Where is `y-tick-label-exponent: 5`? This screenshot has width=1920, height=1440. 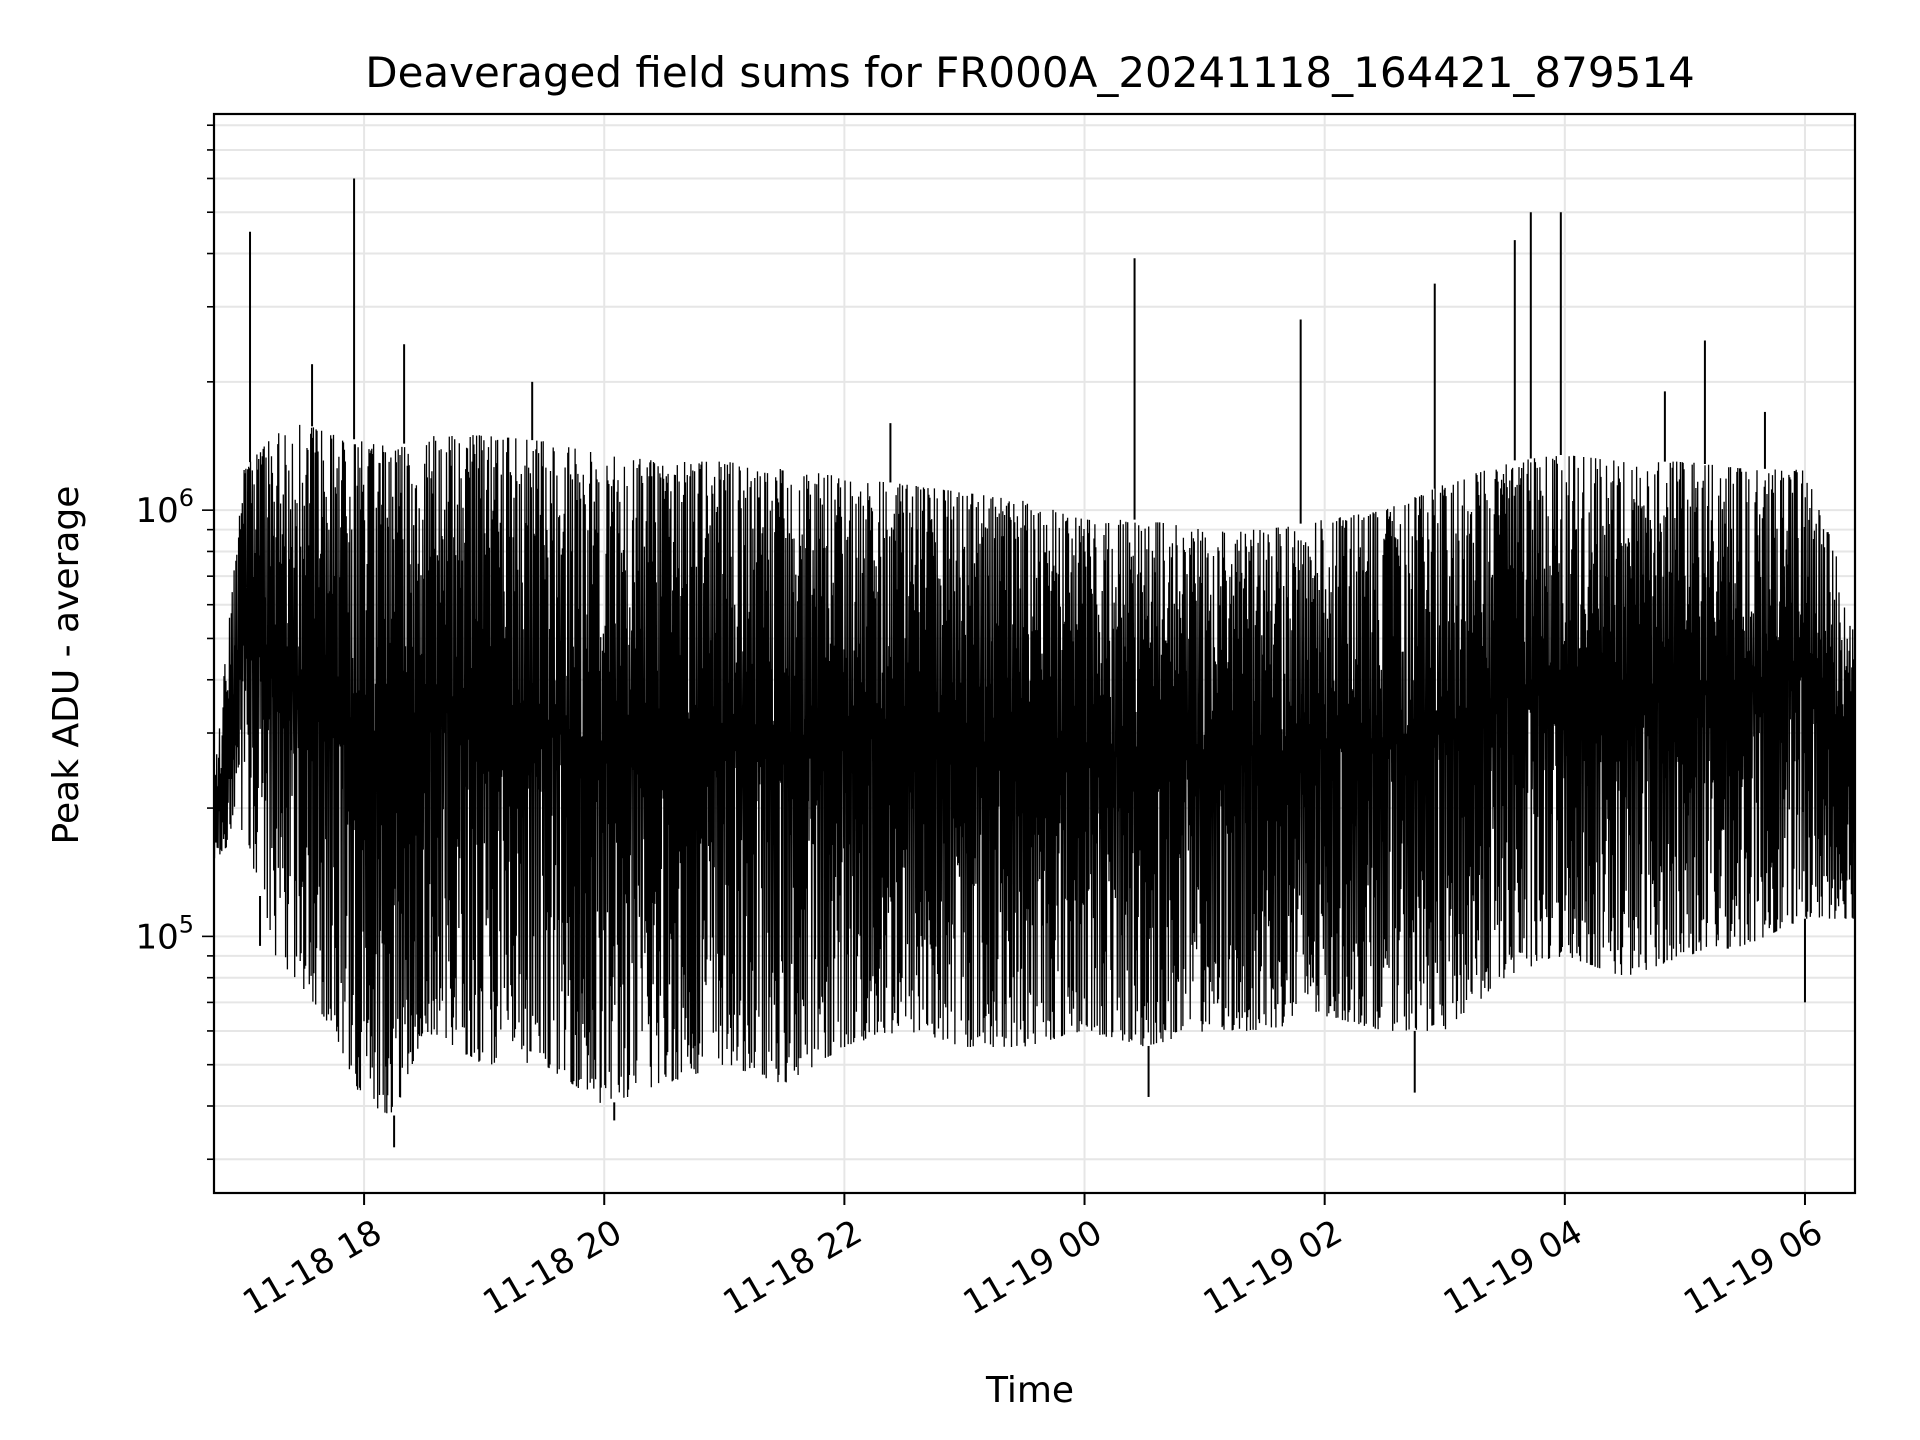 y-tick-label-exponent: 5 is located at coordinates (186, 924).